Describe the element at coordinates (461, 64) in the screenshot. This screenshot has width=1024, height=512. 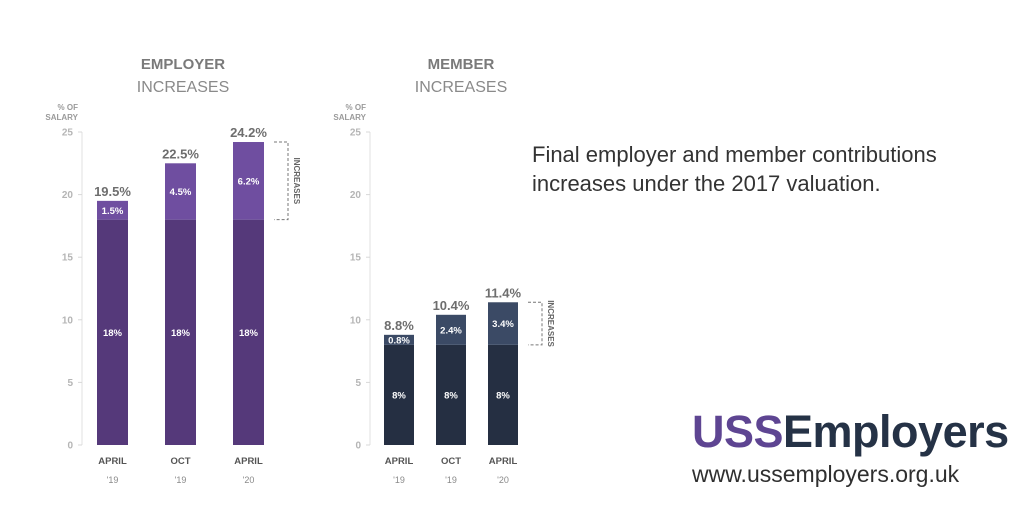
I see `member-chart-title: MEMBER` at that location.